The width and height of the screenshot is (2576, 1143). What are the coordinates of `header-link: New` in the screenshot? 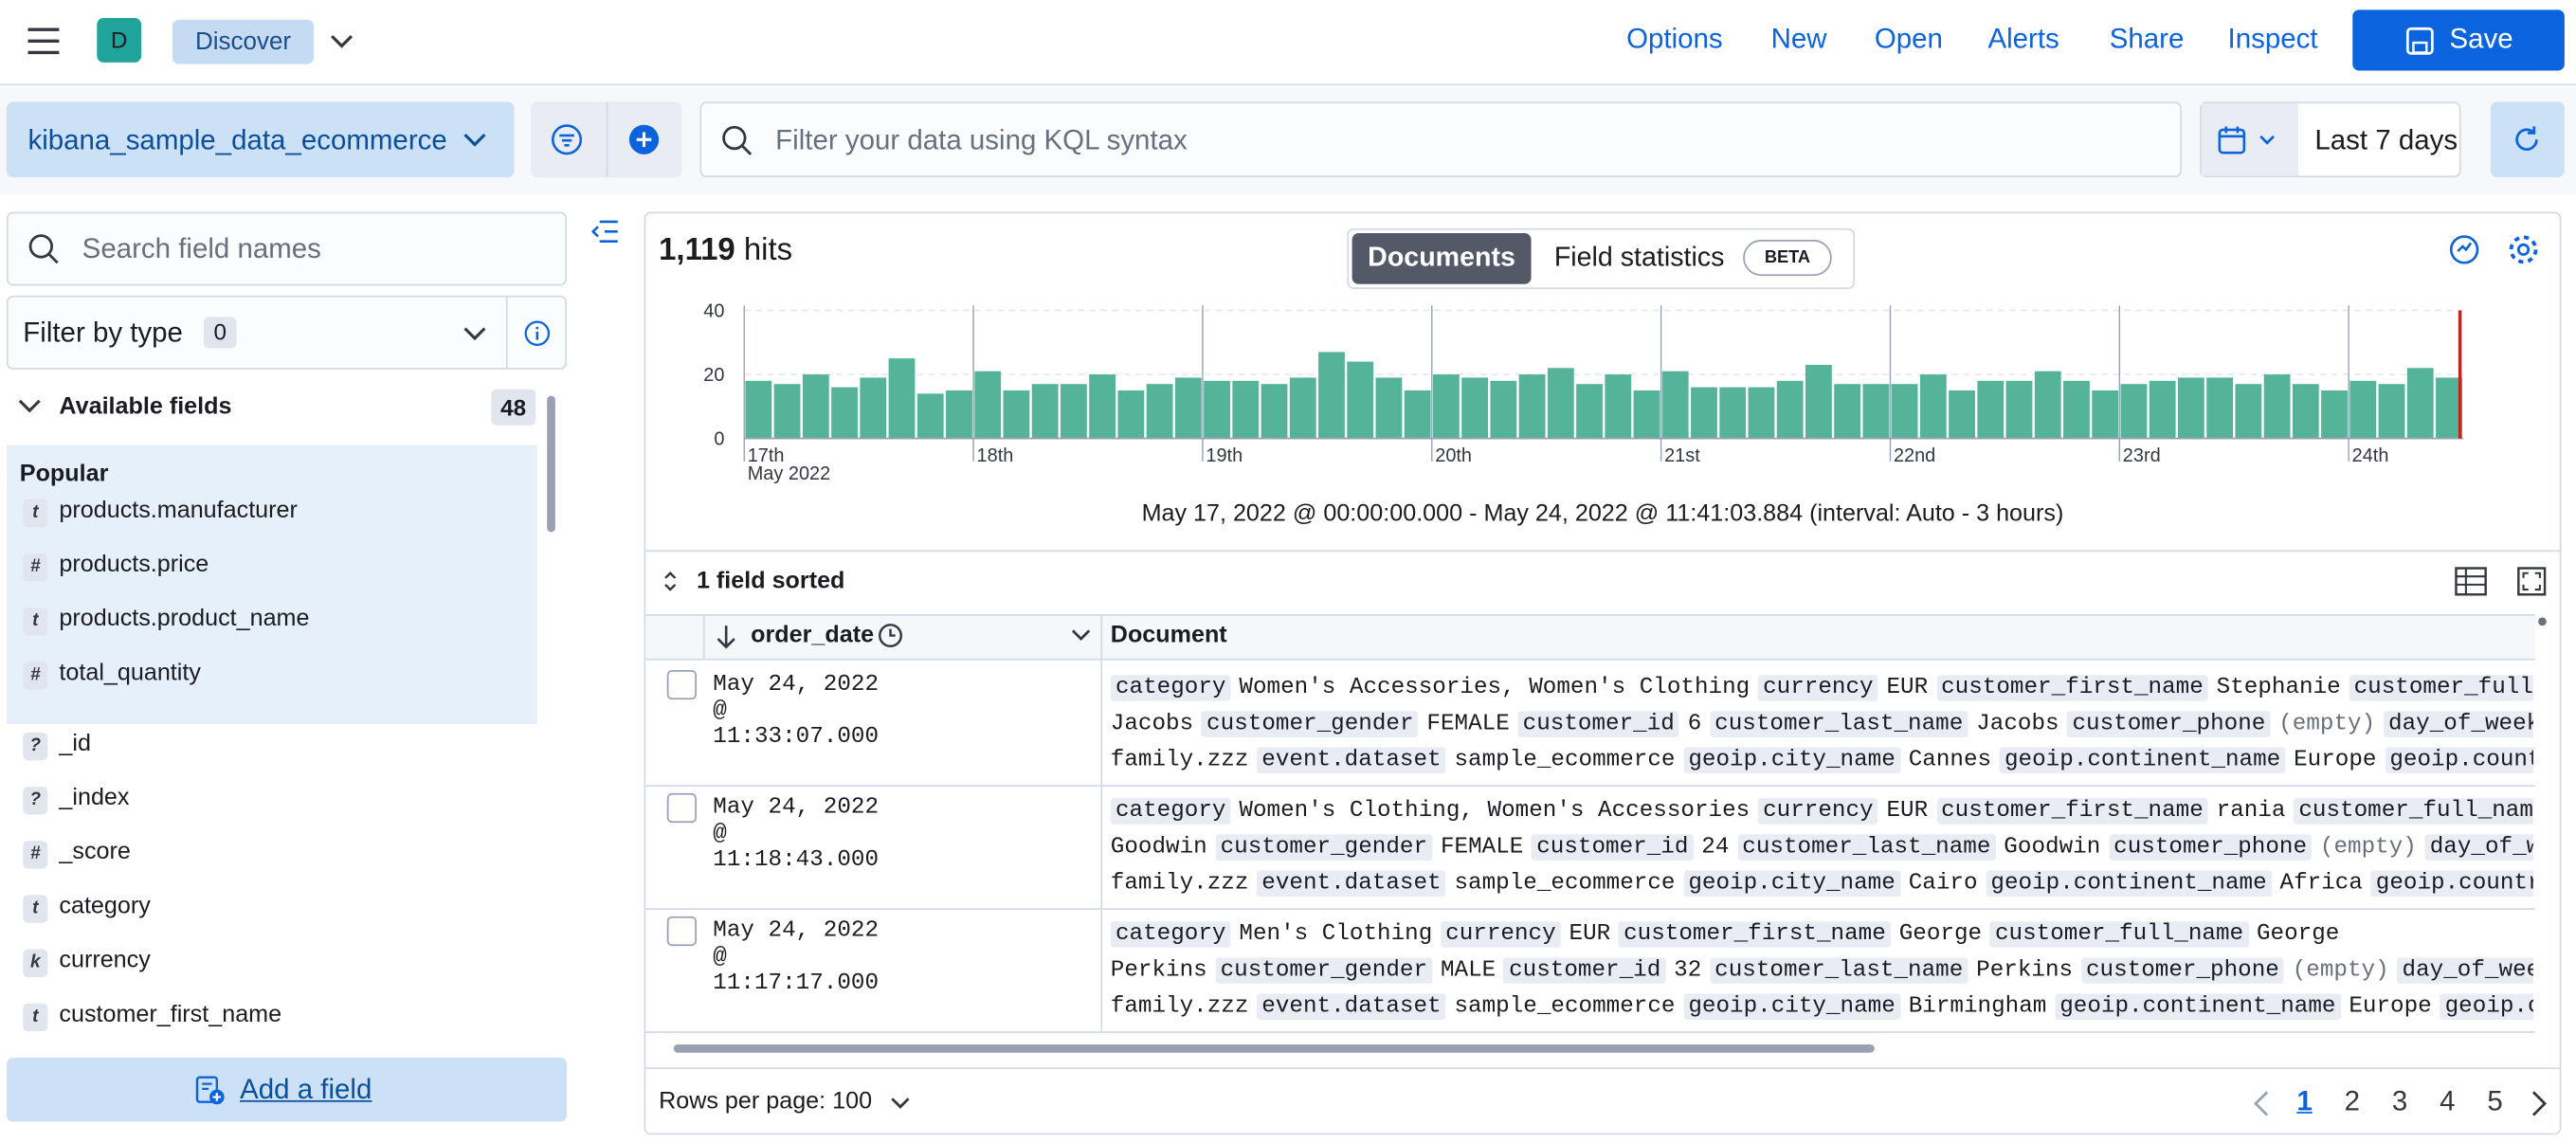 It's located at (1798, 39).